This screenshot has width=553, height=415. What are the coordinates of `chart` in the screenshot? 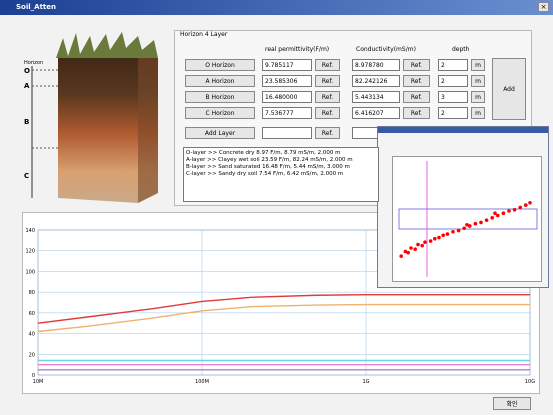 It's located at (468, 219).